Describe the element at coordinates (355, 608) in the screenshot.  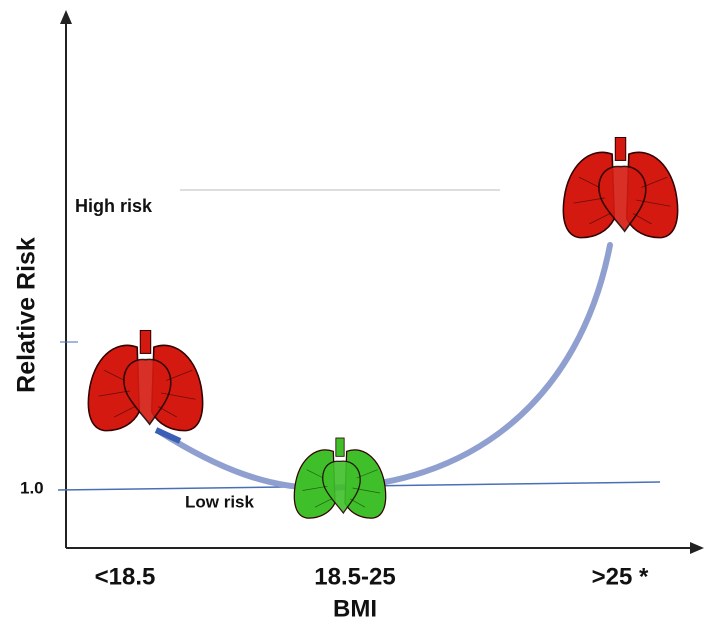
I see `x-axis-label: BMI` at that location.